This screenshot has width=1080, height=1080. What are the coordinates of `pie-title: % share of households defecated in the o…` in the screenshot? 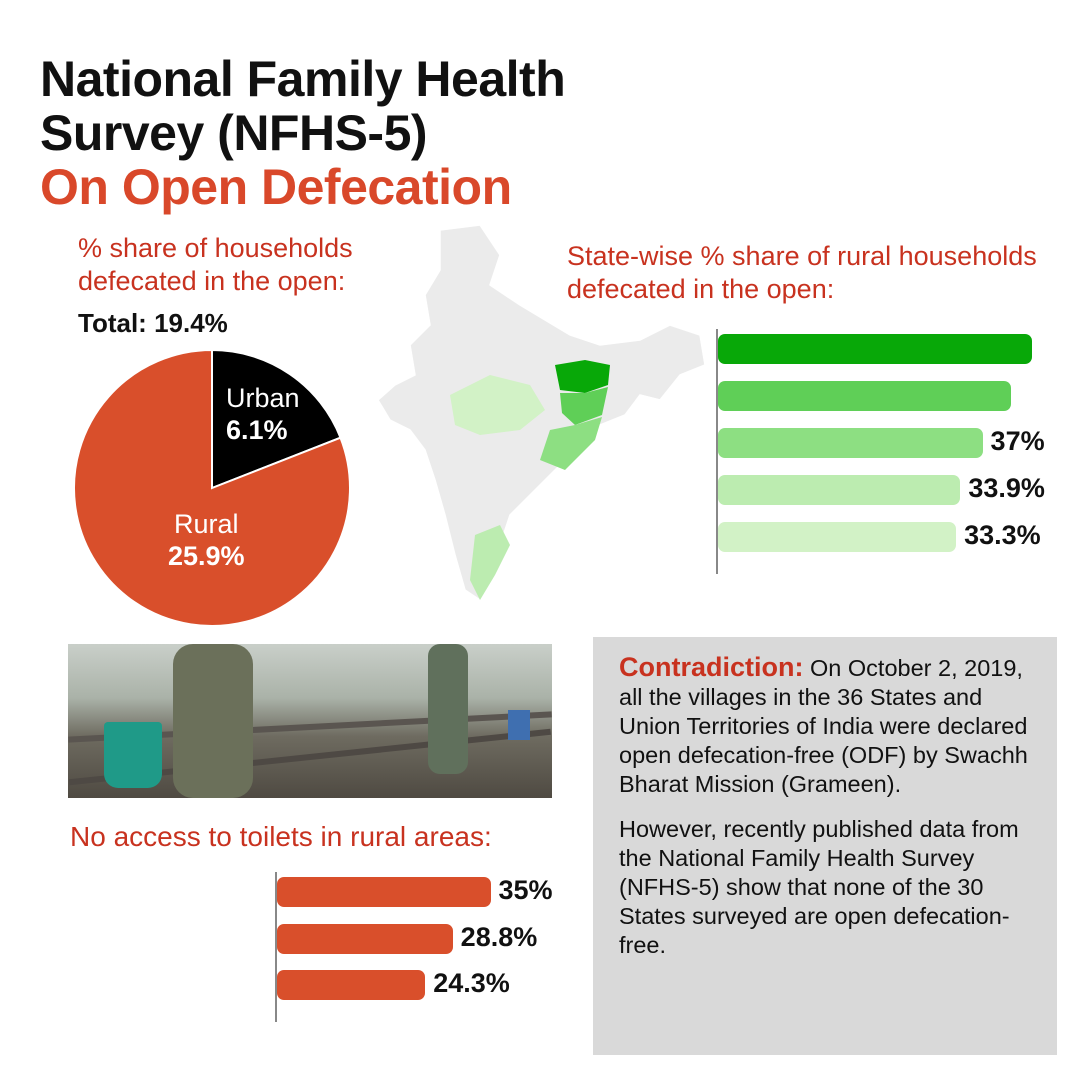 It's located at (215, 264).